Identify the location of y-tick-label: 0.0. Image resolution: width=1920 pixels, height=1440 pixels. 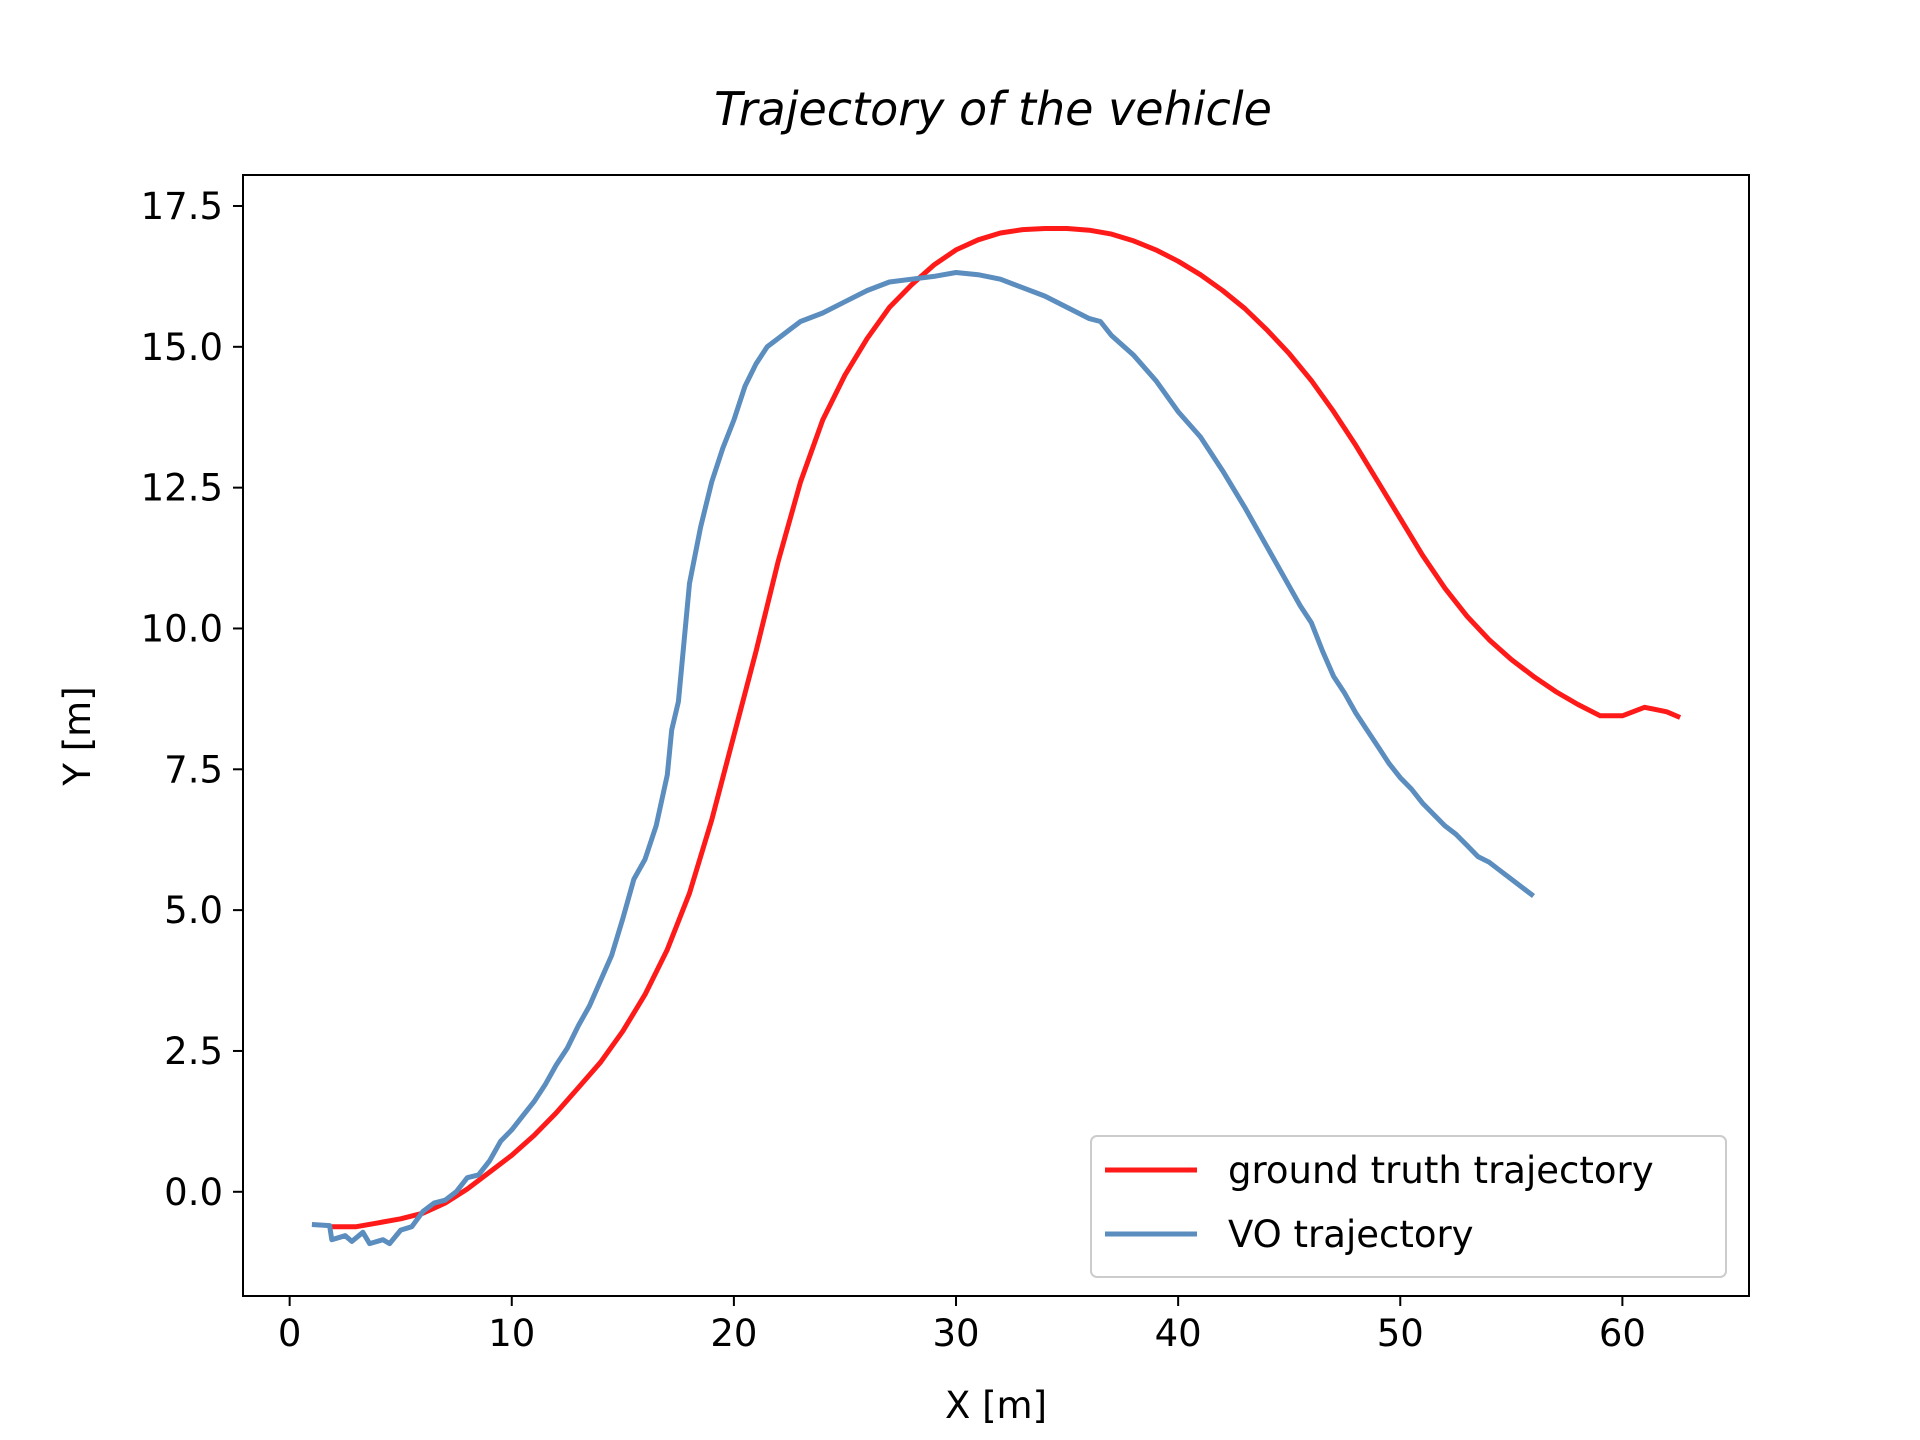
(193, 1192).